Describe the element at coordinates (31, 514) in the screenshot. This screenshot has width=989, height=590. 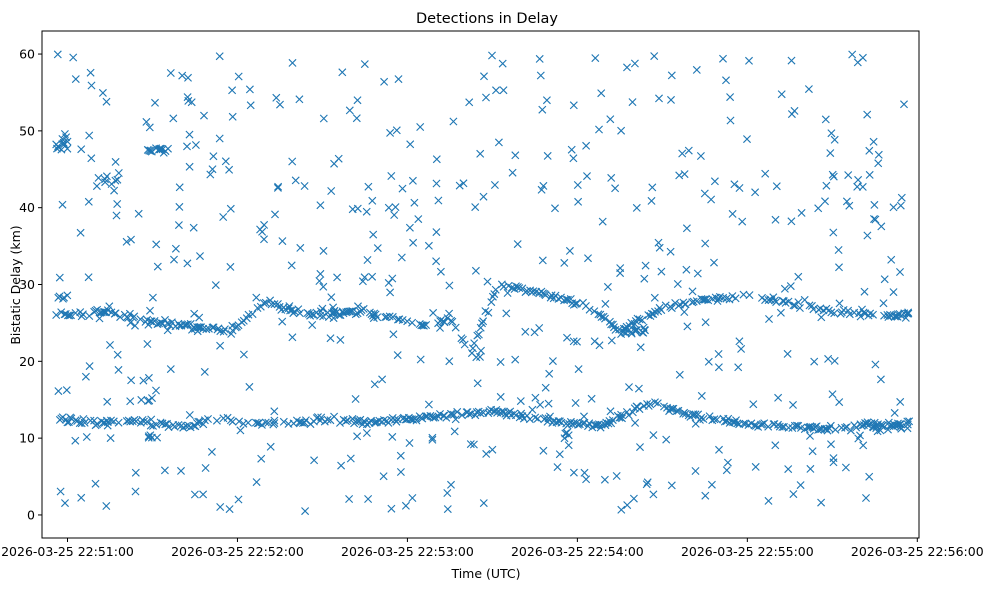
I see `y-tick-label: 0` at that location.